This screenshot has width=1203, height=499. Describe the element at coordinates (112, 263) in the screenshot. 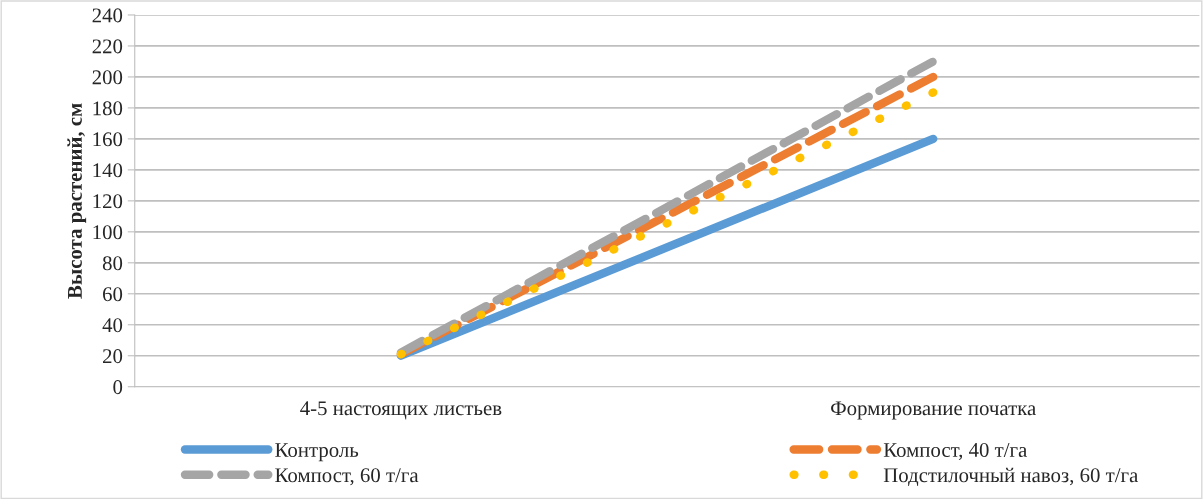

I see `y-tick-label: 80` at that location.